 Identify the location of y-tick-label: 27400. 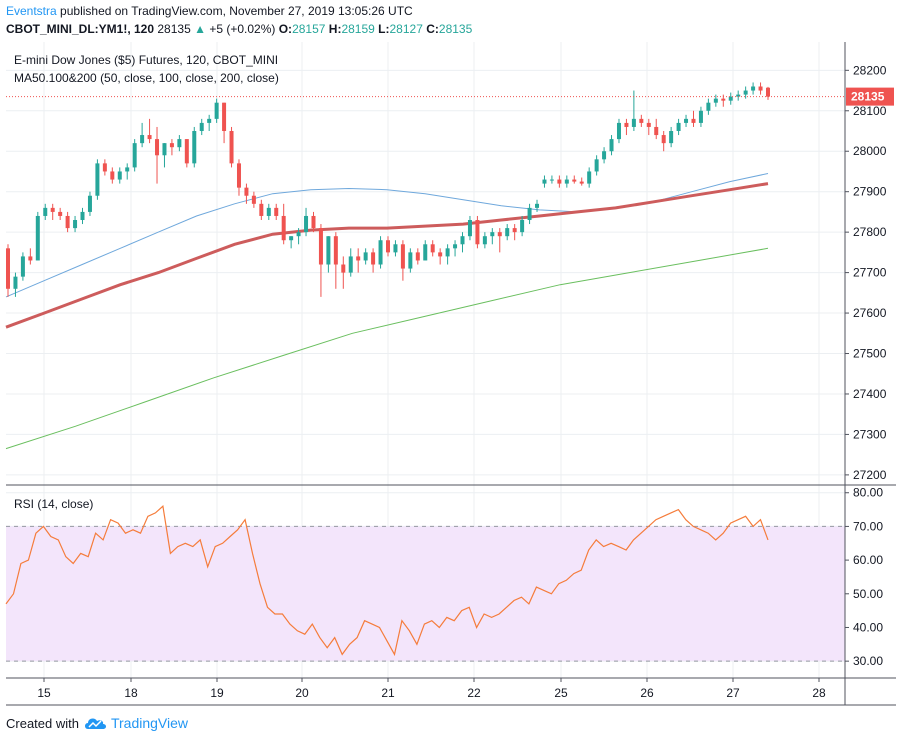
(870, 394).